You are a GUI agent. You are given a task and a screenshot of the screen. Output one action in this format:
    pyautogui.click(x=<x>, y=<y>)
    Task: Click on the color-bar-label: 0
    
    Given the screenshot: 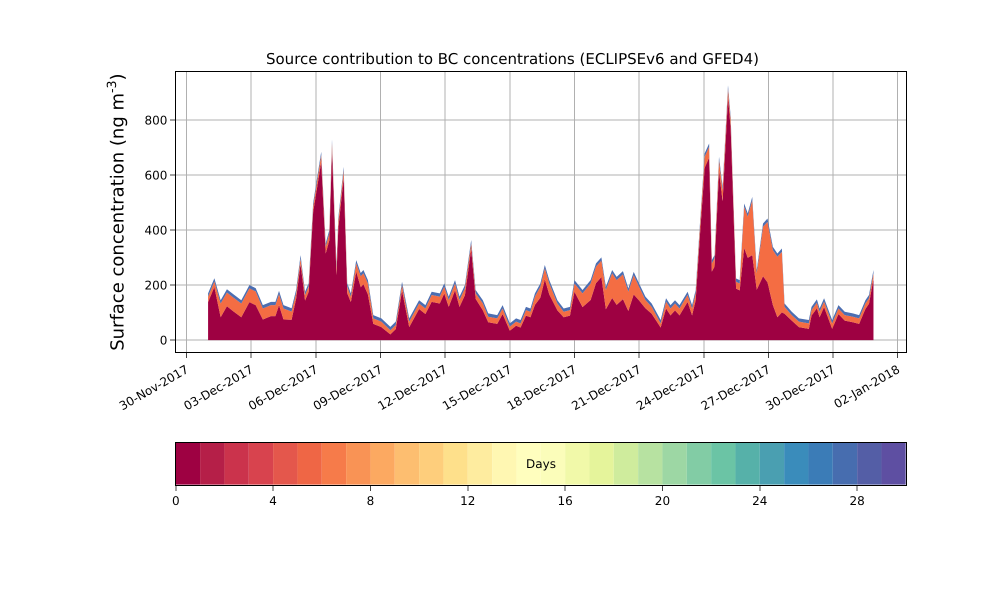 What is the action you would take?
    pyautogui.click(x=176, y=501)
    